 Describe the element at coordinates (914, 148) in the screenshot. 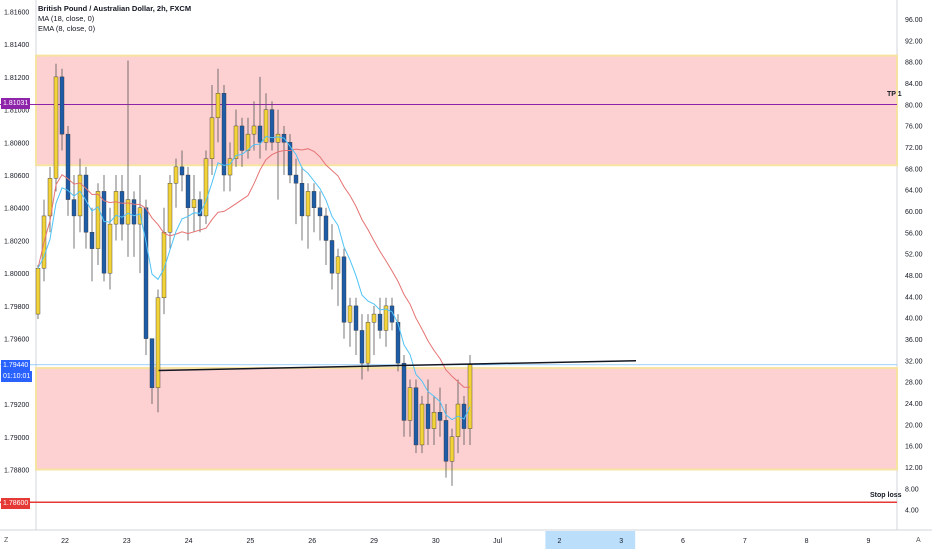

I see `y-right-tick-label: 72.00` at that location.